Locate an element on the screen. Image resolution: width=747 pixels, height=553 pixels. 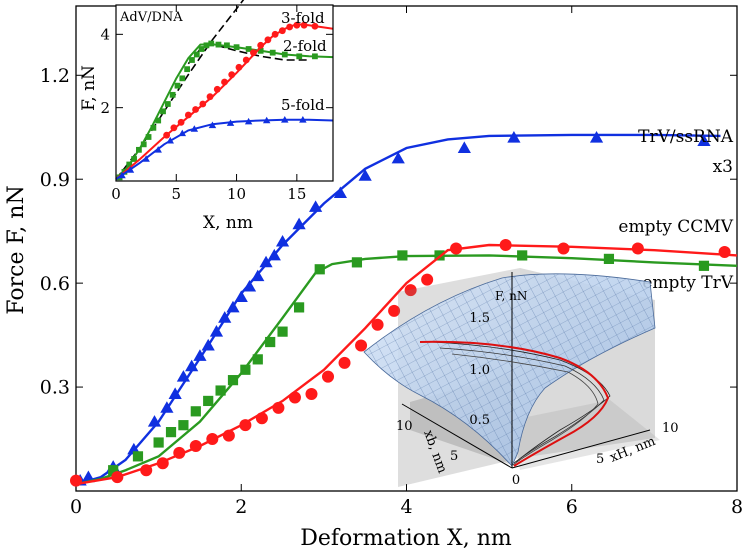
inset-x-tick-label: 15 is located at coordinates (296, 194).